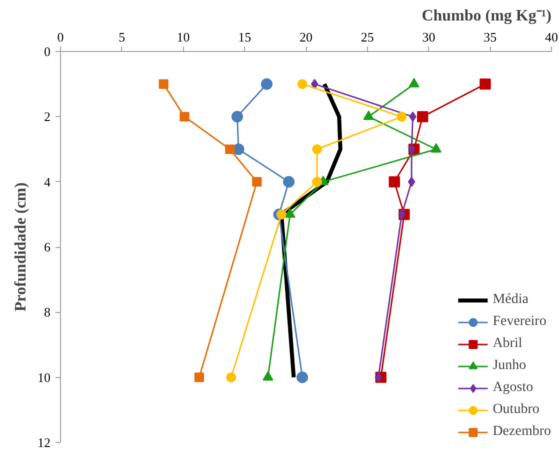 The image size is (559, 452). What do you see at coordinates (507, 344) in the screenshot?
I see `legend-label: Abril` at bounding box center [507, 344].